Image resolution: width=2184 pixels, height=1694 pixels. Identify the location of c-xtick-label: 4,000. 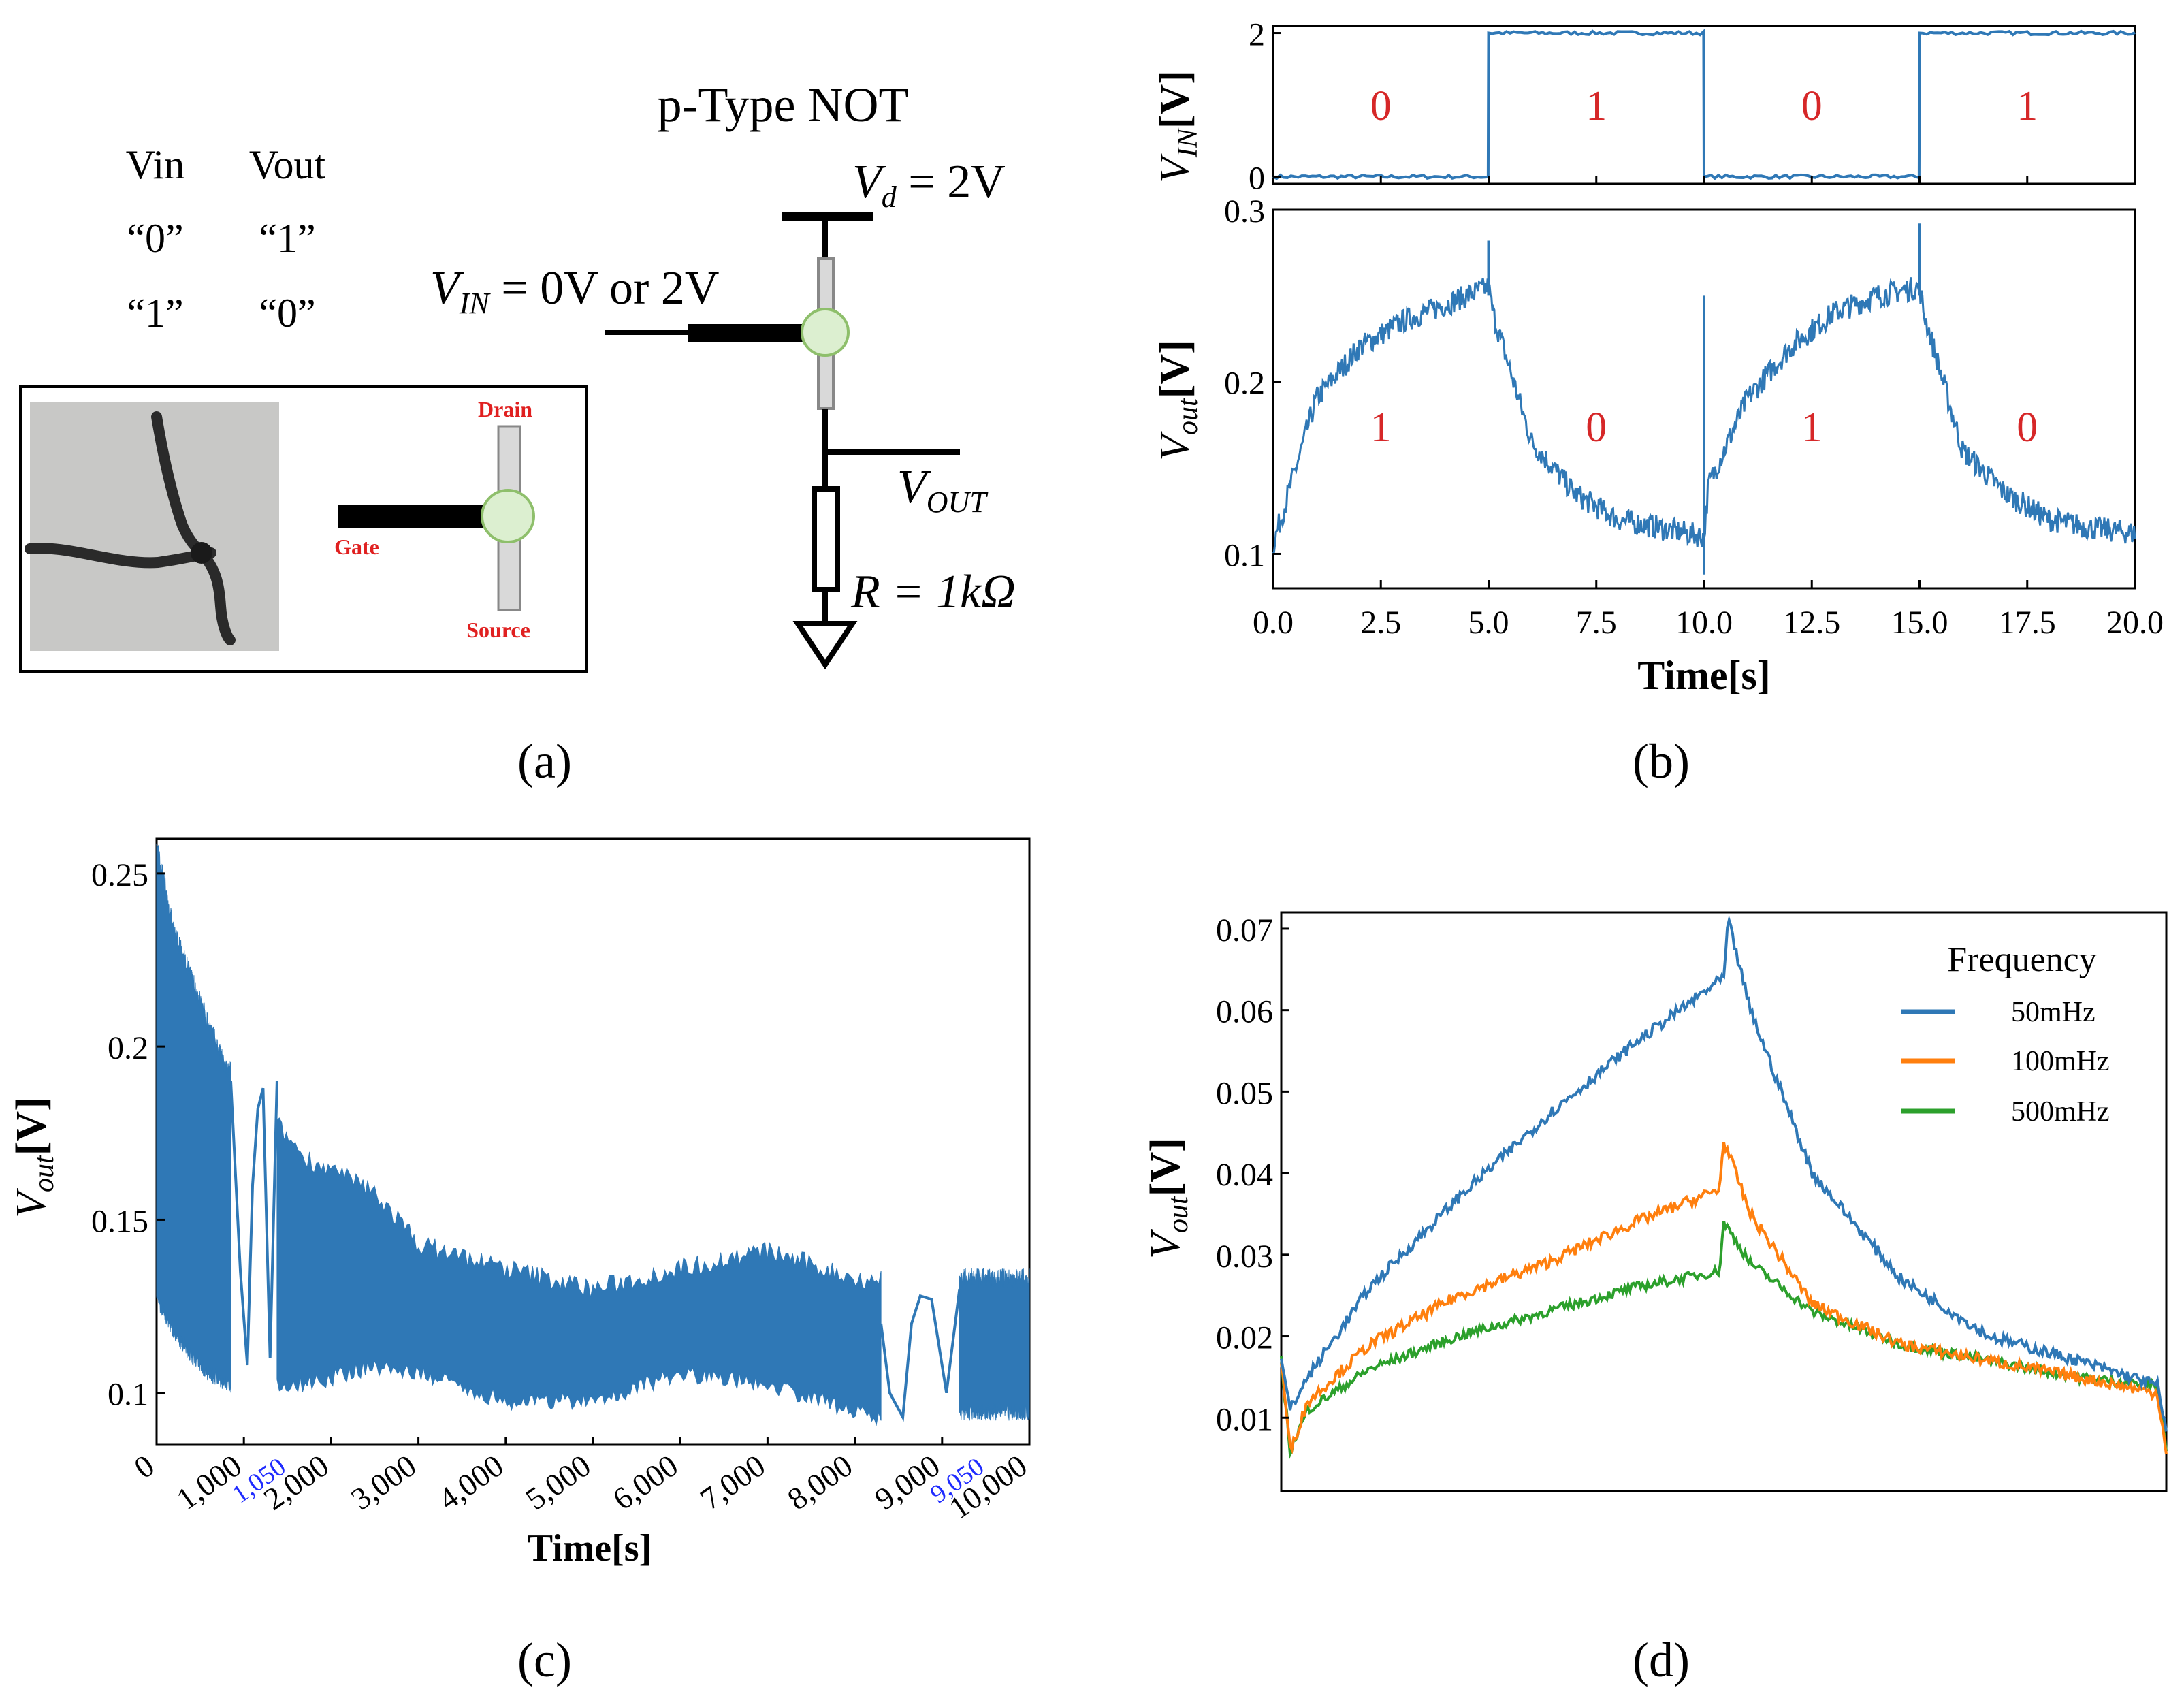
(471, 1482).